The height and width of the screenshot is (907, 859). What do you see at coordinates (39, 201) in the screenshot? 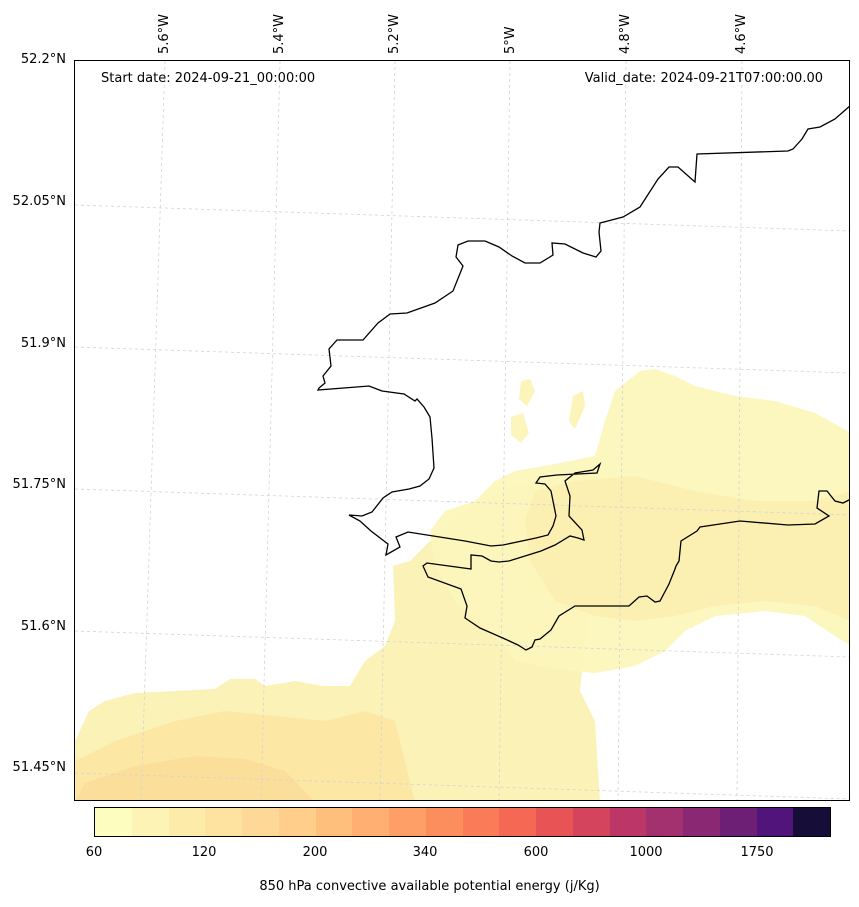
I see `lat-label-52-05: 52.05°N` at bounding box center [39, 201].